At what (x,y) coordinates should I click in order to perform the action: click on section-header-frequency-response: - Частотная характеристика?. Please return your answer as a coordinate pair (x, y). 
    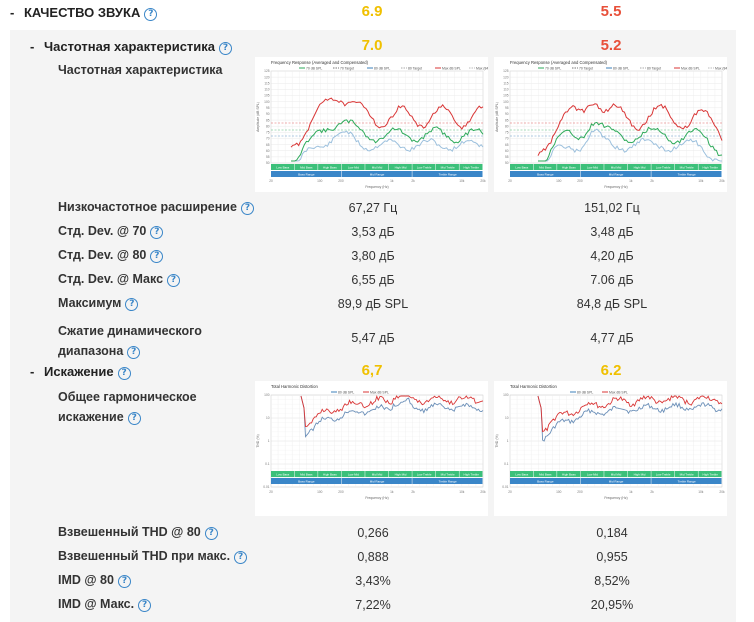
    Looking at the image, I should click on (131, 47).